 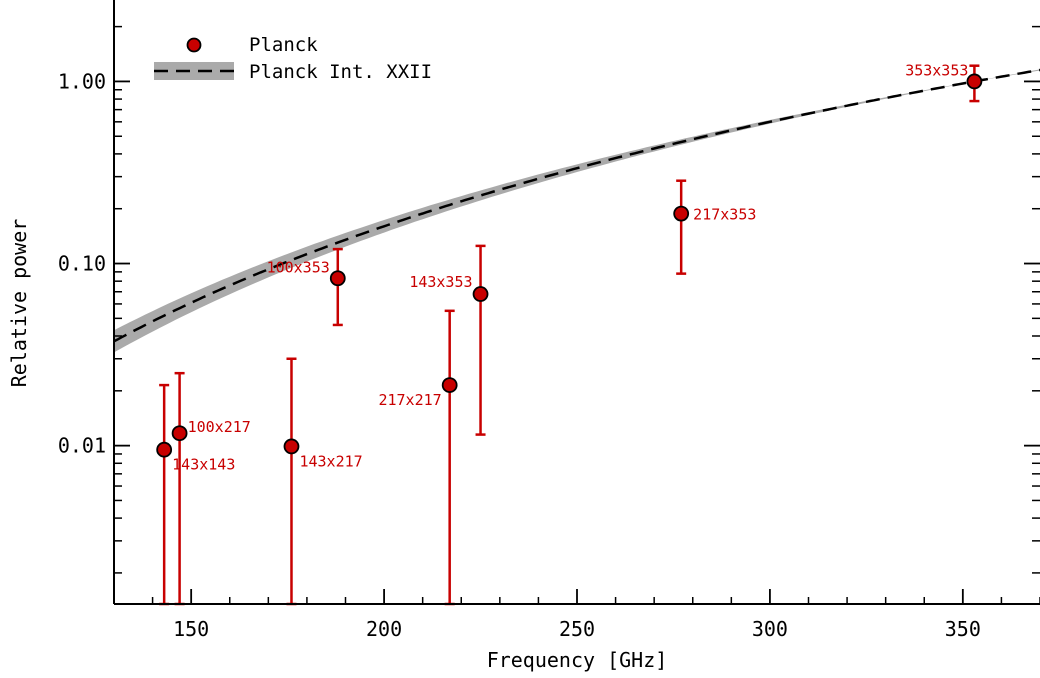 What do you see at coordinates (409, 400) in the screenshot?
I see `point-label-217x217: 217x217` at bounding box center [409, 400].